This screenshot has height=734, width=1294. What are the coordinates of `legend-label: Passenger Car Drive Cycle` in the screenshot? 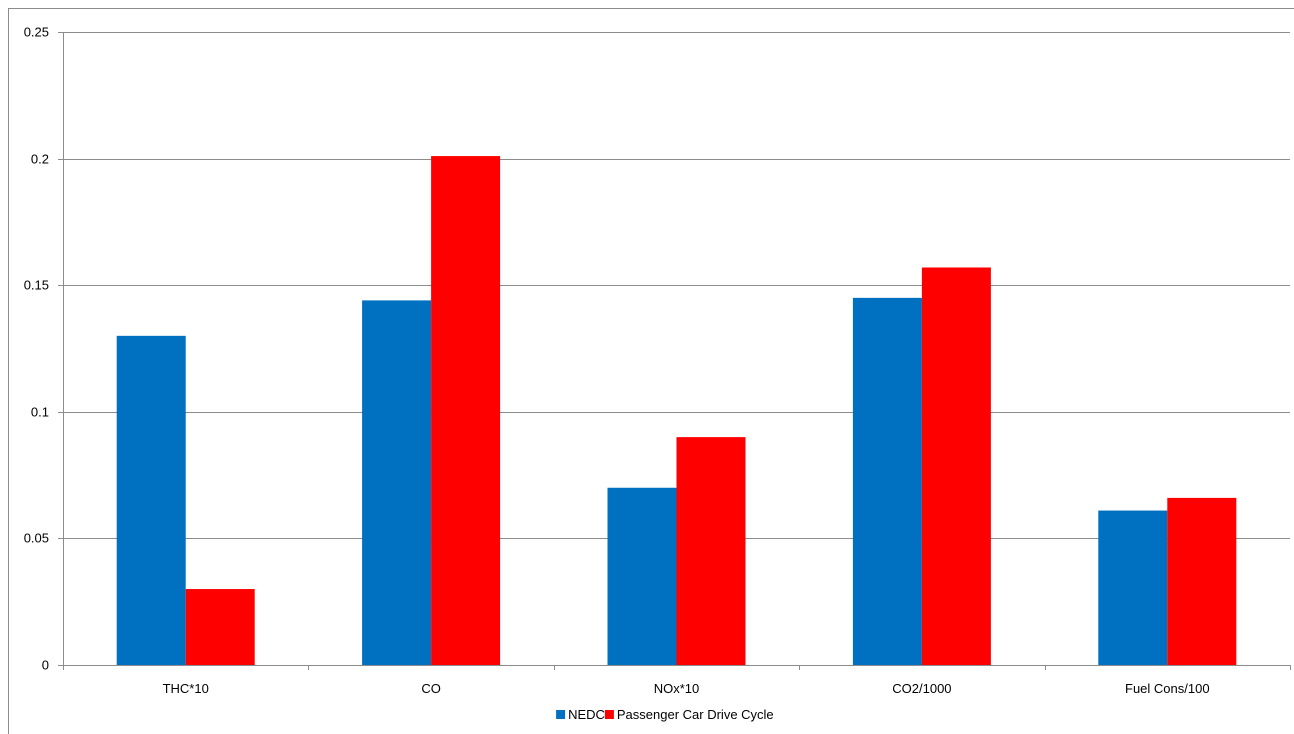 It's located at (695, 714).